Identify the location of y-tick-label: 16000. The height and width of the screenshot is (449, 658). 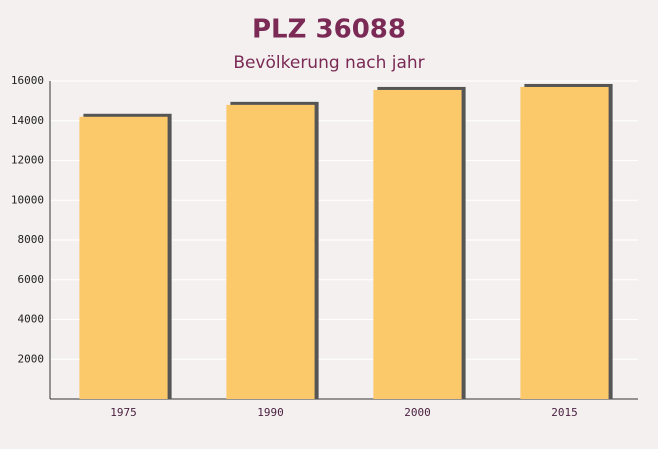
(27, 80).